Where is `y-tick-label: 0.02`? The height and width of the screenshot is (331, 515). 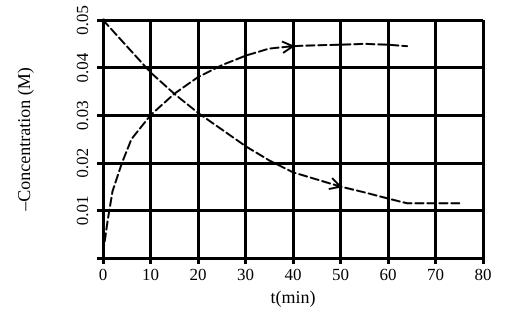 y-tick-label: 0.02 is located at coordinates (82, 163).